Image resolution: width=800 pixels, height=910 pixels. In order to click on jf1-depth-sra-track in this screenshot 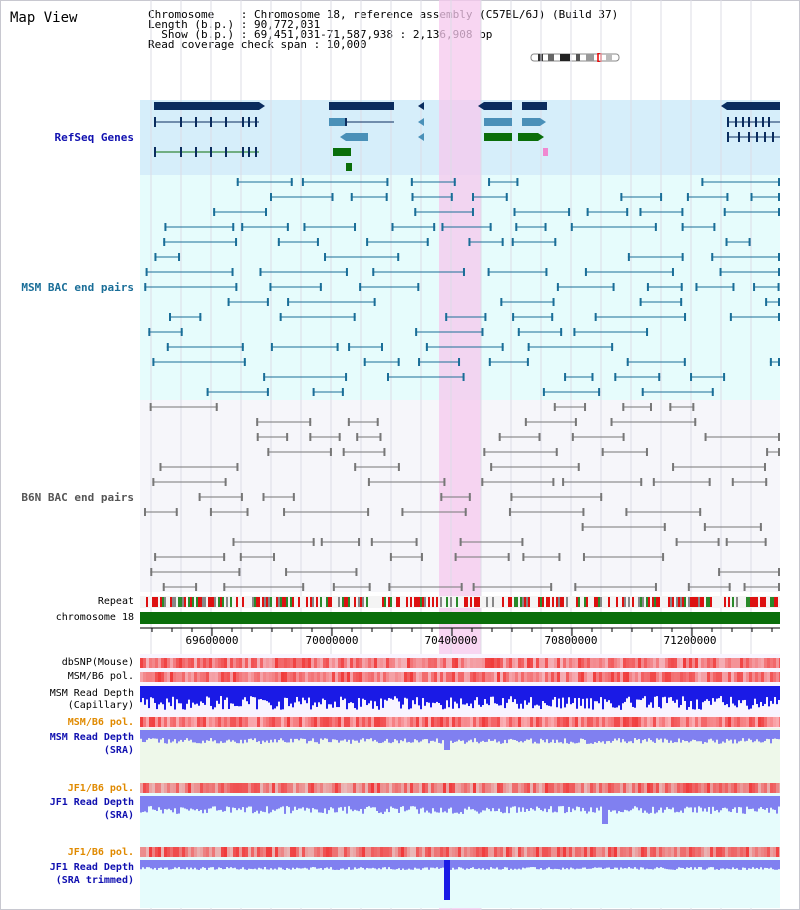, I will do `click(460, 810)`.